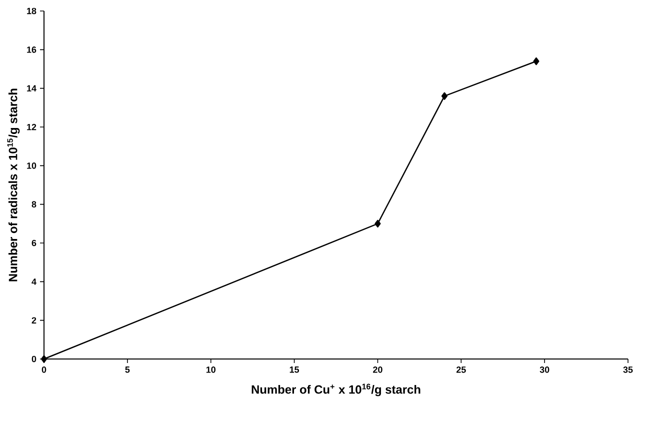  What do you see at coordinates (31, 11) in the screenshot?
I see `y-tick-label: 18` at bounding box center [31, 11].